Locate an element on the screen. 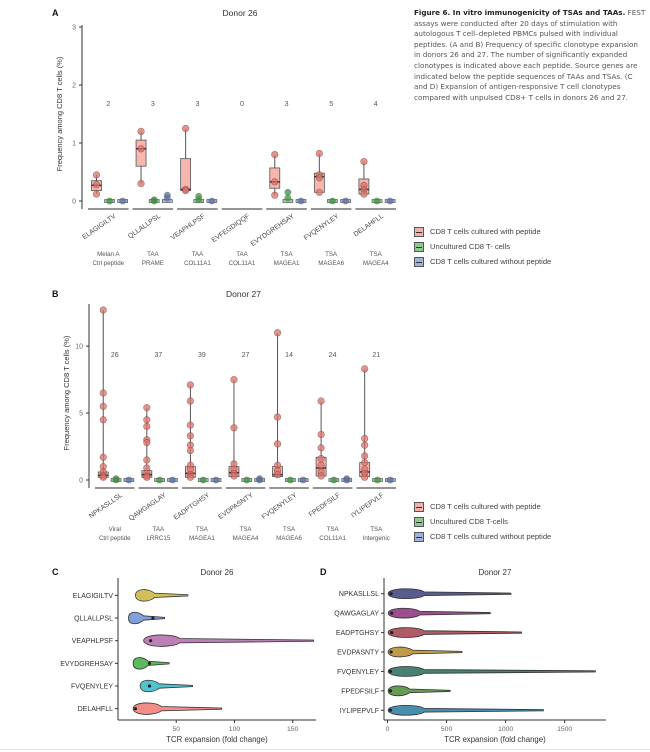 This screenshot has width=650, height=752. legend-item: CD8 T cells cultured without peptide is located at coordinates (482, 536).